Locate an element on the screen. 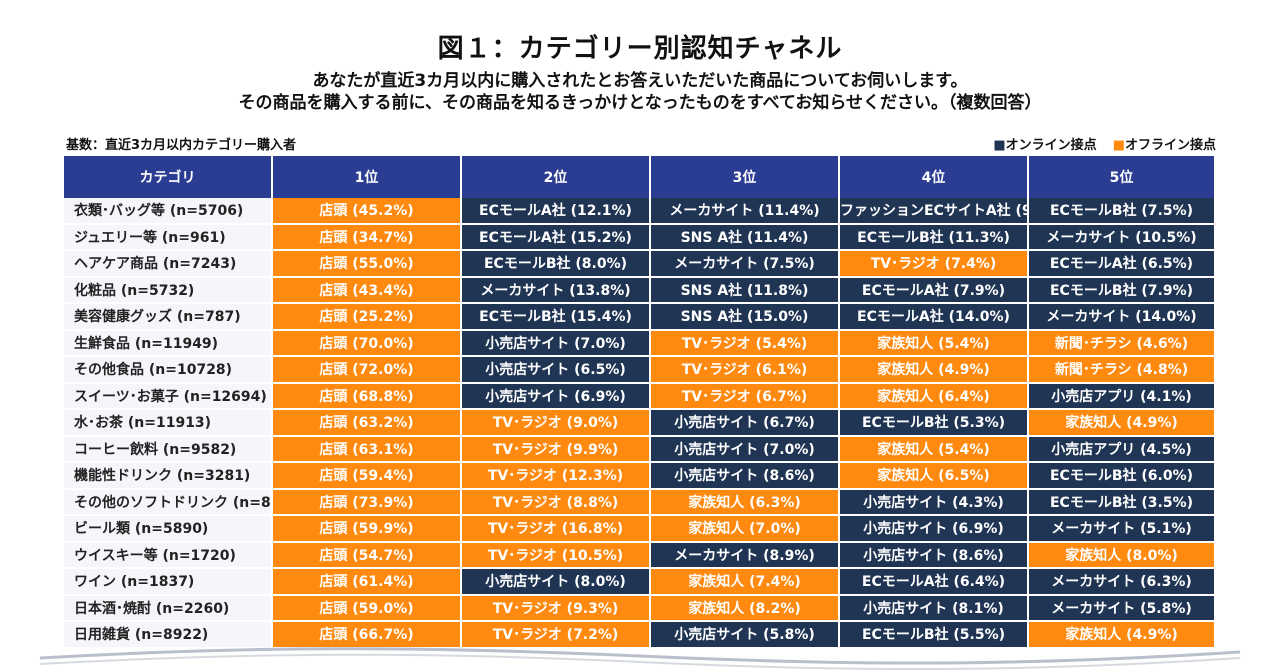 This screenshot has width=1280, height=672. category-cell: ワイン (n=1837) is located at coordinates (168, 582).